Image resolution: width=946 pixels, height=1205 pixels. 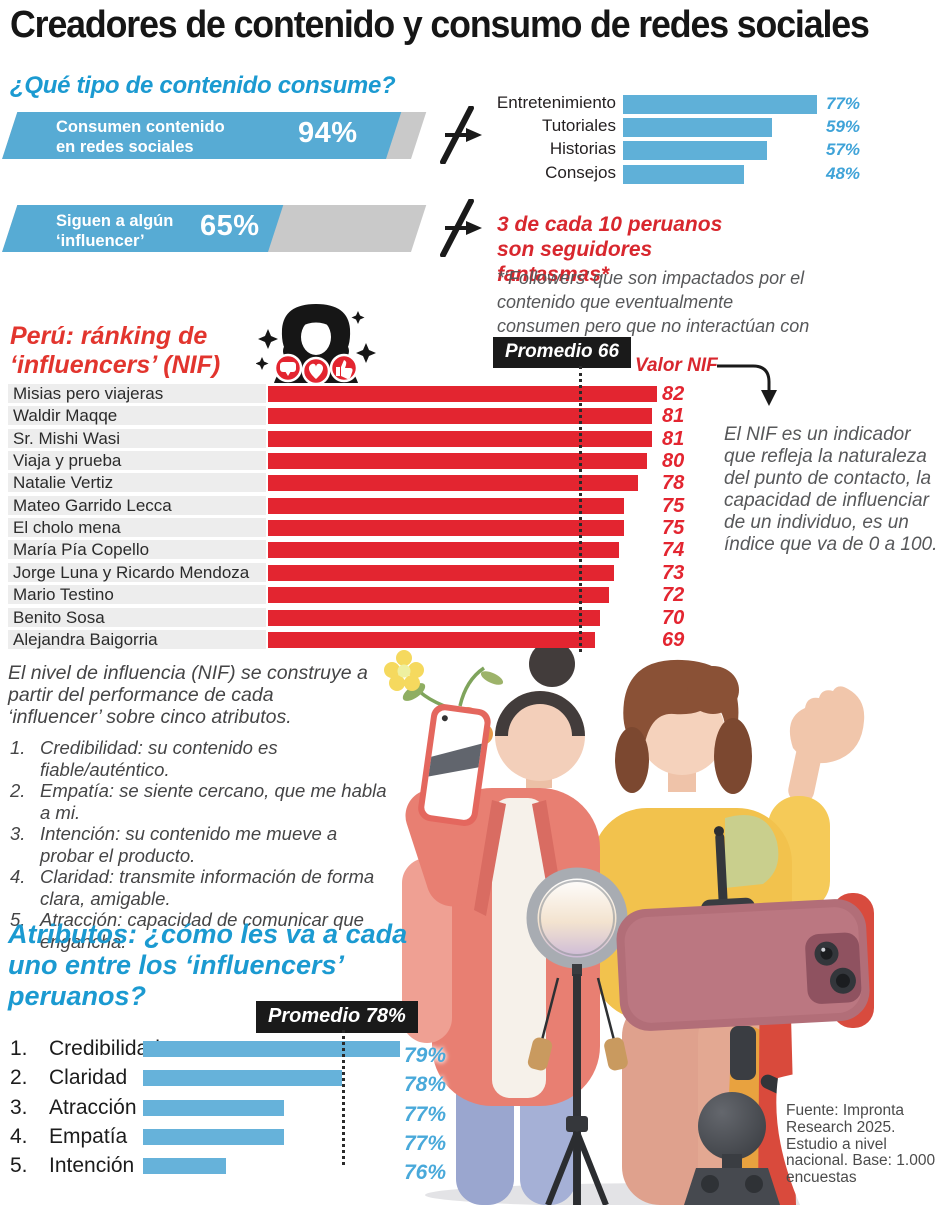 I want to click on nif-attribute-number: 5., so click(x=18, y=919).